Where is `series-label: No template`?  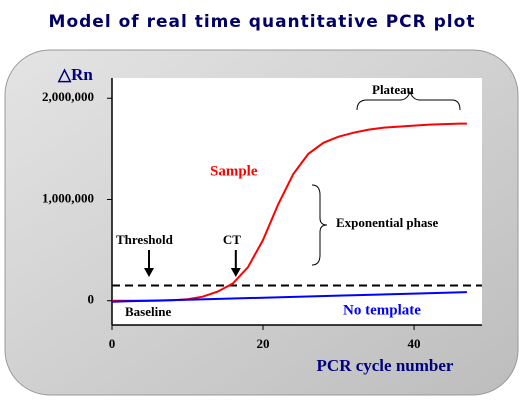
series-label: No template is located at coordinates (382, 310).